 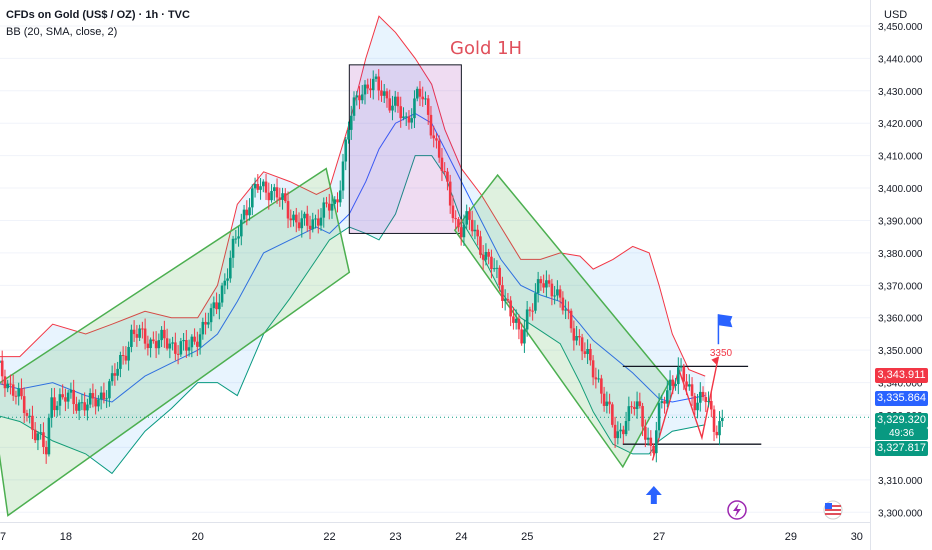 What do you see at coordinates (896, 15) in the screenshot?
I see `currency-label: USD` at bounding box center [896, 15].